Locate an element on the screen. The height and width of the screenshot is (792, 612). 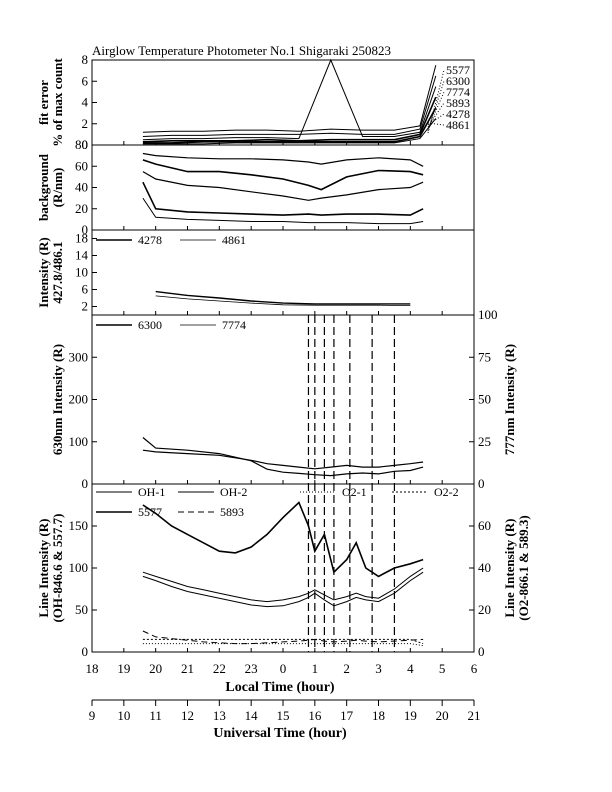
y-tick-label: 50 is located at coordinates (81, 609).